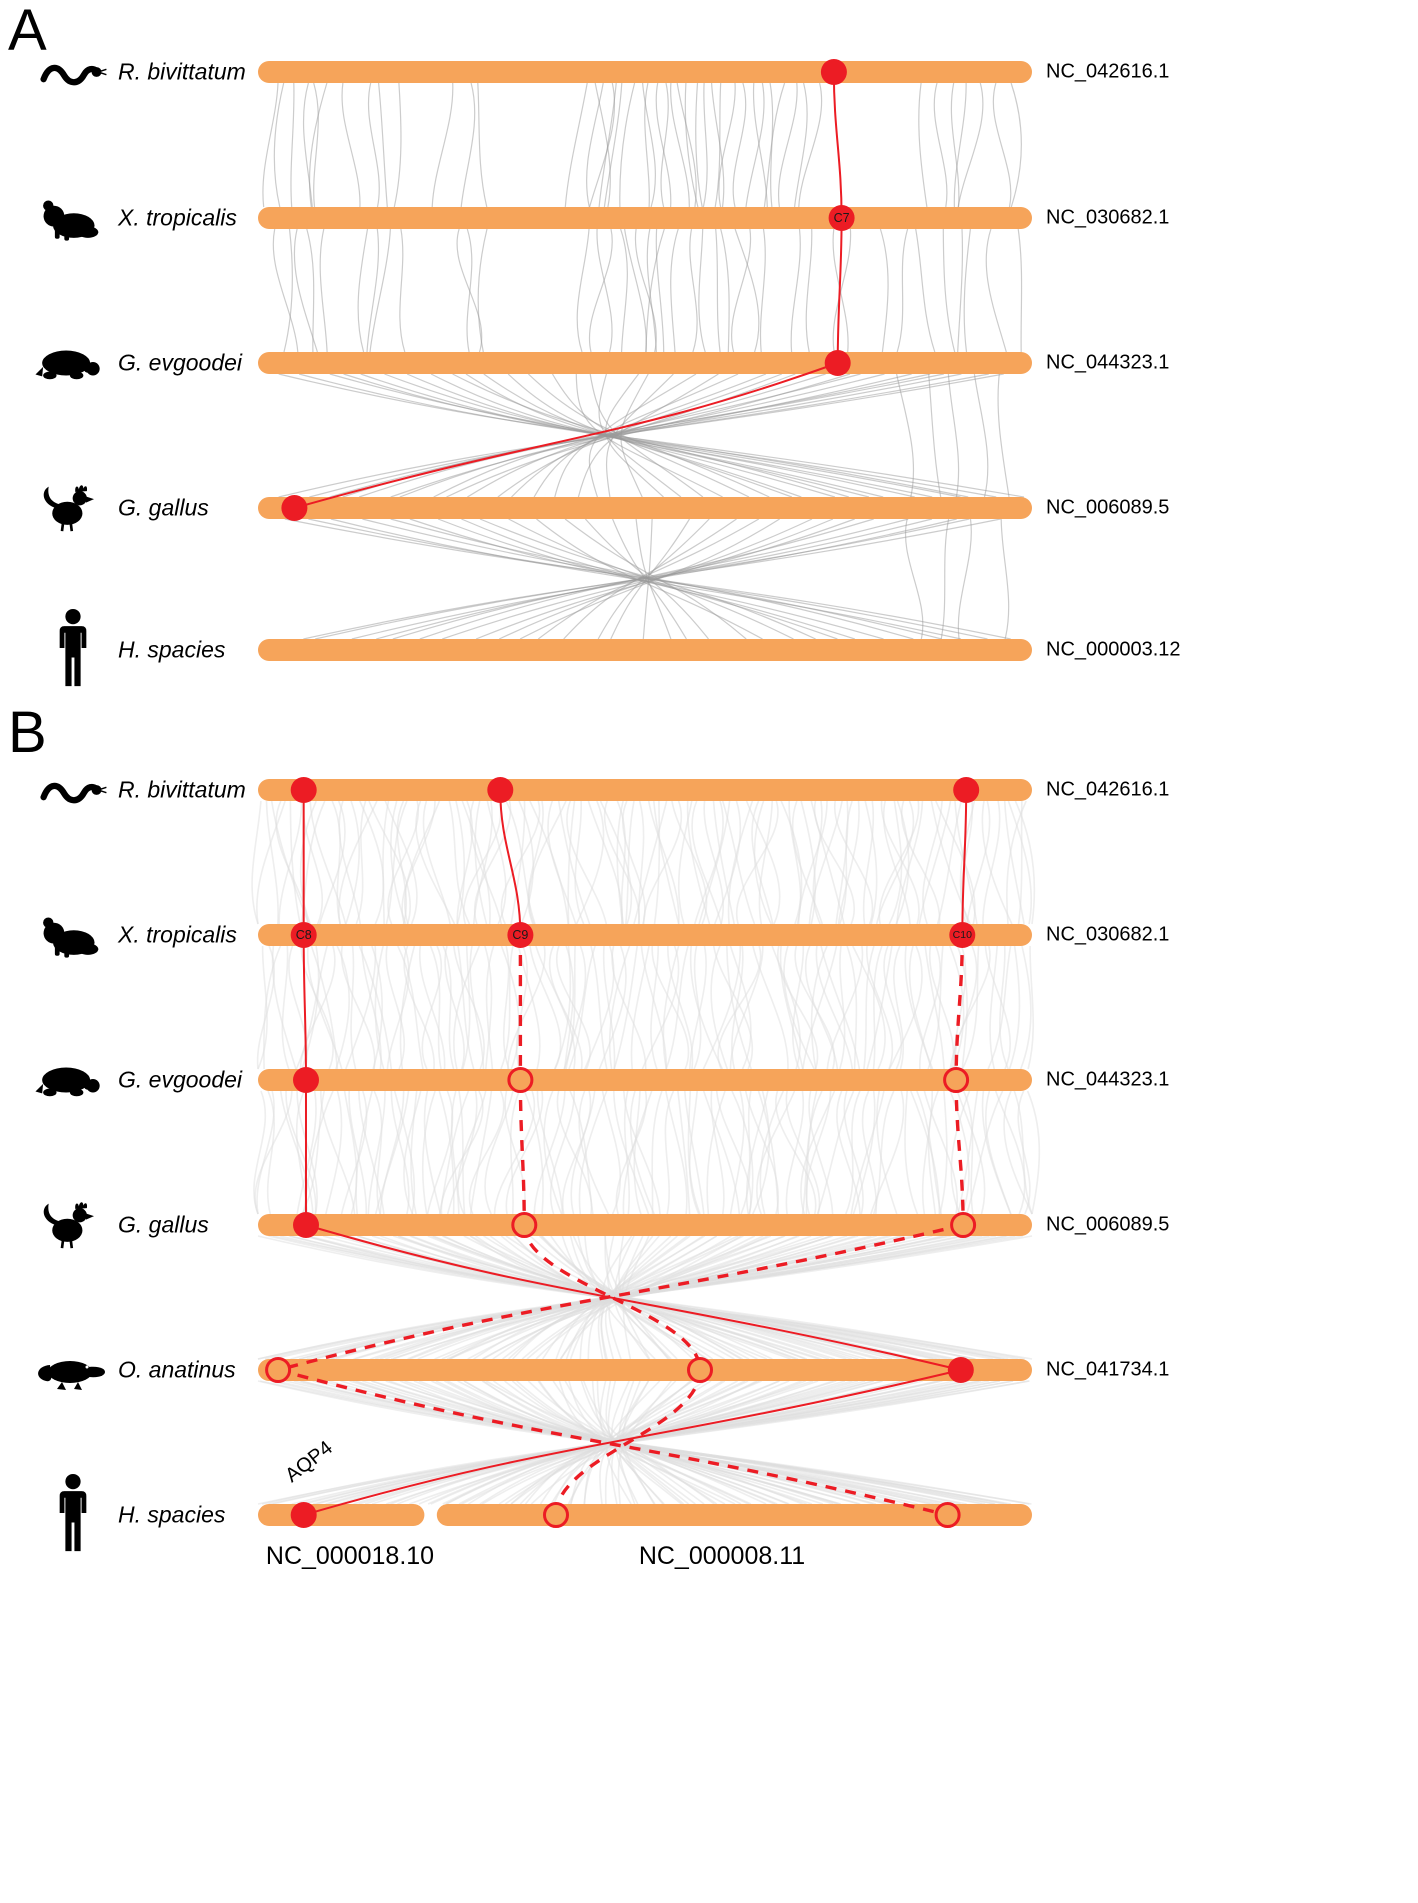 The height and width of the screenshot is (1903, 1418). I want to click on marker-c10, so click(962, 935).